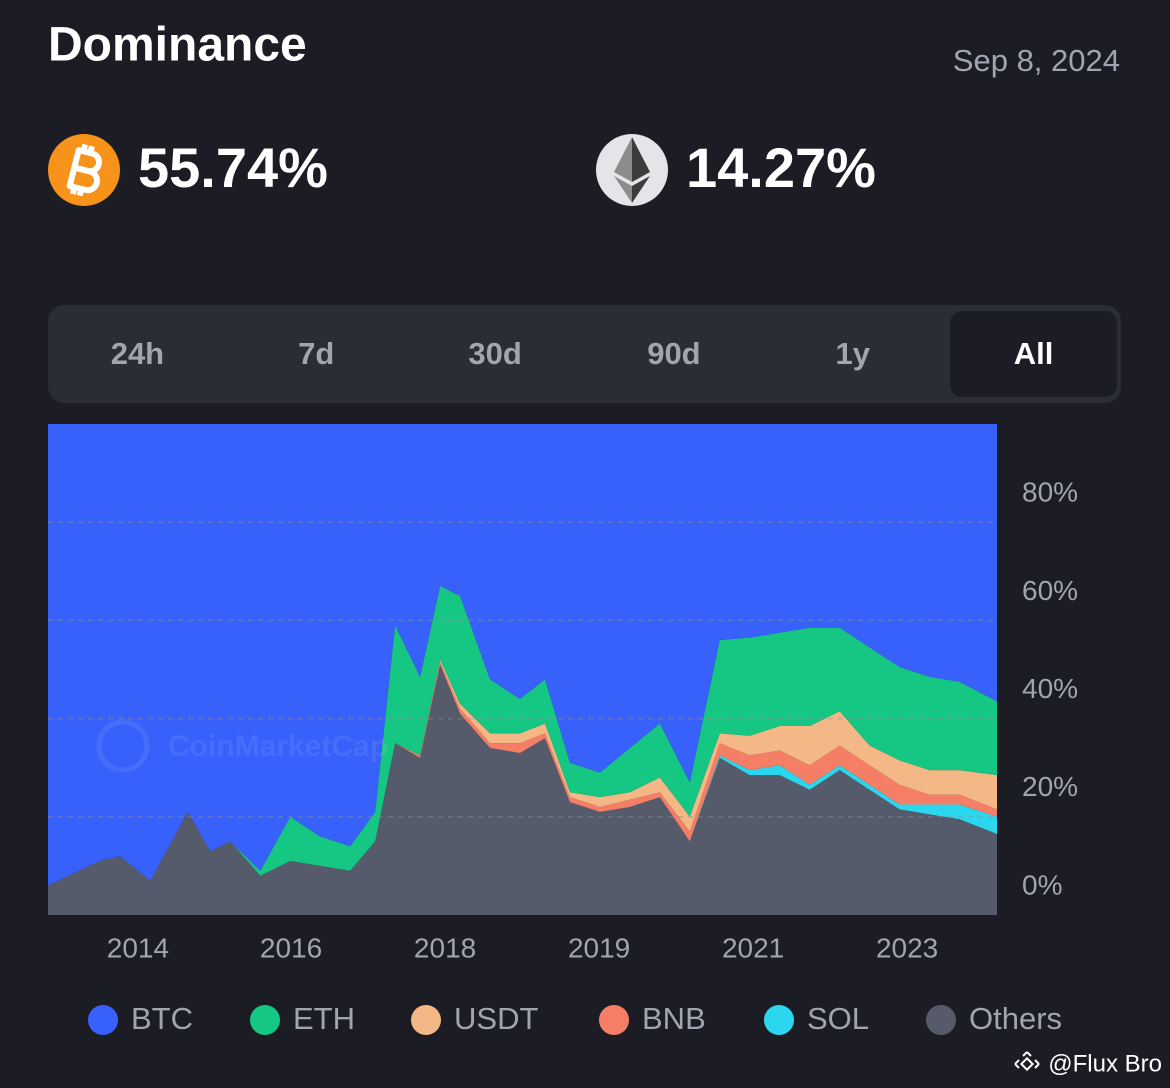  I want to click on eth-glyph-left, so click(623, 159).